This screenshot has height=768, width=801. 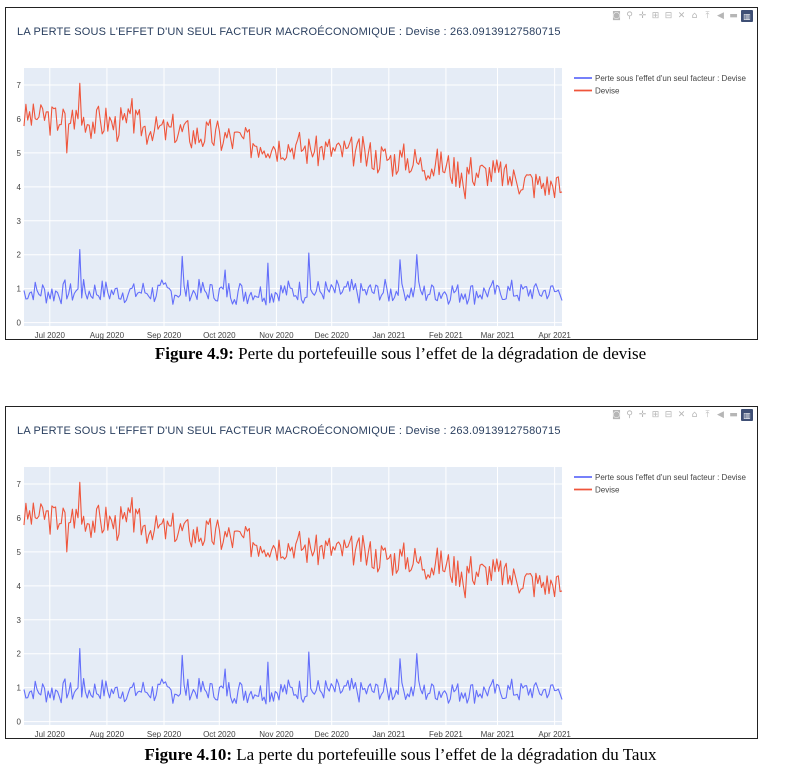 What do you see at coordinates (188, 754) in the screenshot?
I see `caption-label: Figure 4.10:` at bounding box center [188, 754].